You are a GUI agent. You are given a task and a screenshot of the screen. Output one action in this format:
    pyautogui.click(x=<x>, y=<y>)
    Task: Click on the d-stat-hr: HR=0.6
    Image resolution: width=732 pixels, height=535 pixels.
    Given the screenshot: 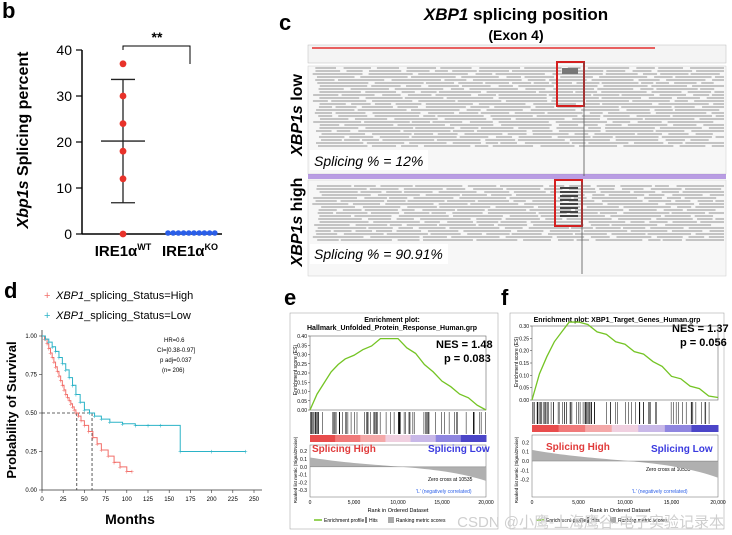 What is the action you would take?
    pyautogui.click(x=174, y=341)
    